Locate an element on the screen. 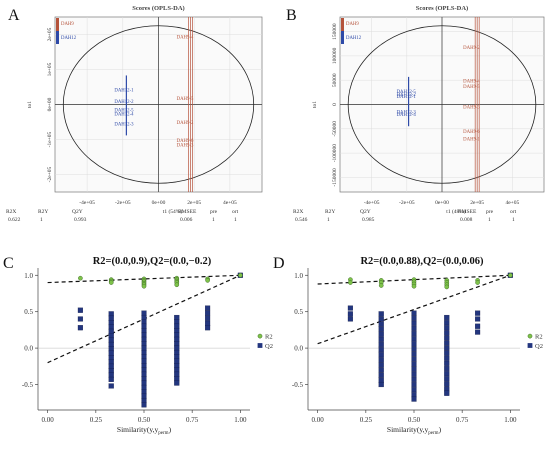 The width and height of the screenshot is (550, 453). x-tick-label: -4e+05 is located at coordinates (372, 203).